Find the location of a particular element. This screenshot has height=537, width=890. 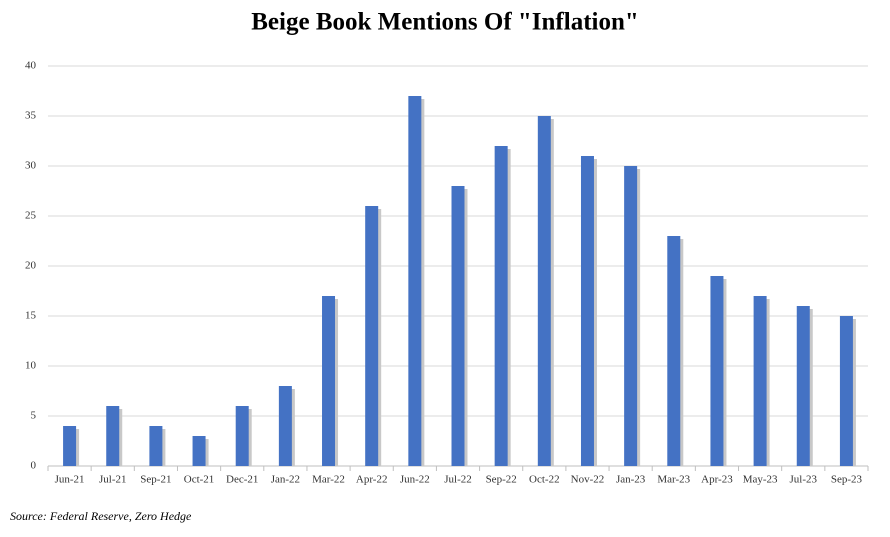

x-tick-label: Oct-21 is located at coordinates (199, 480).